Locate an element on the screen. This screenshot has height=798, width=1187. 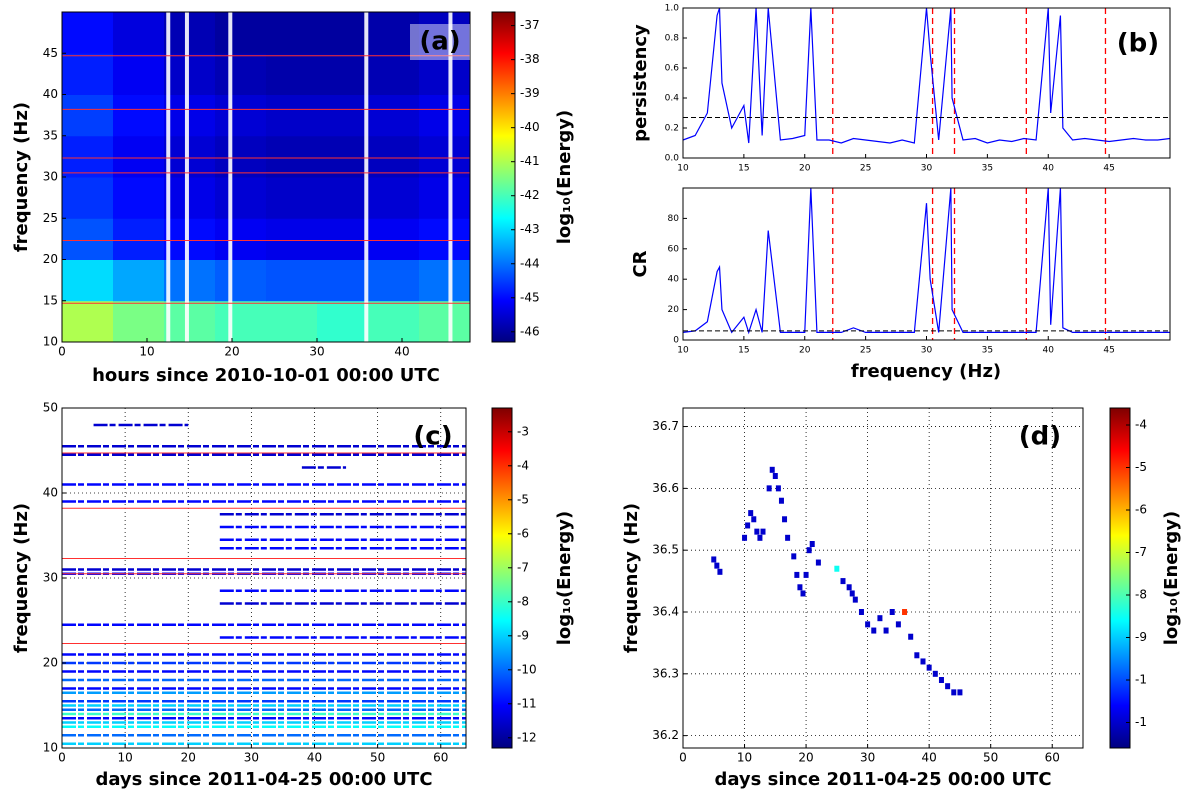
colorbar-tick-label: -12 is located at coordinates (527, 737).